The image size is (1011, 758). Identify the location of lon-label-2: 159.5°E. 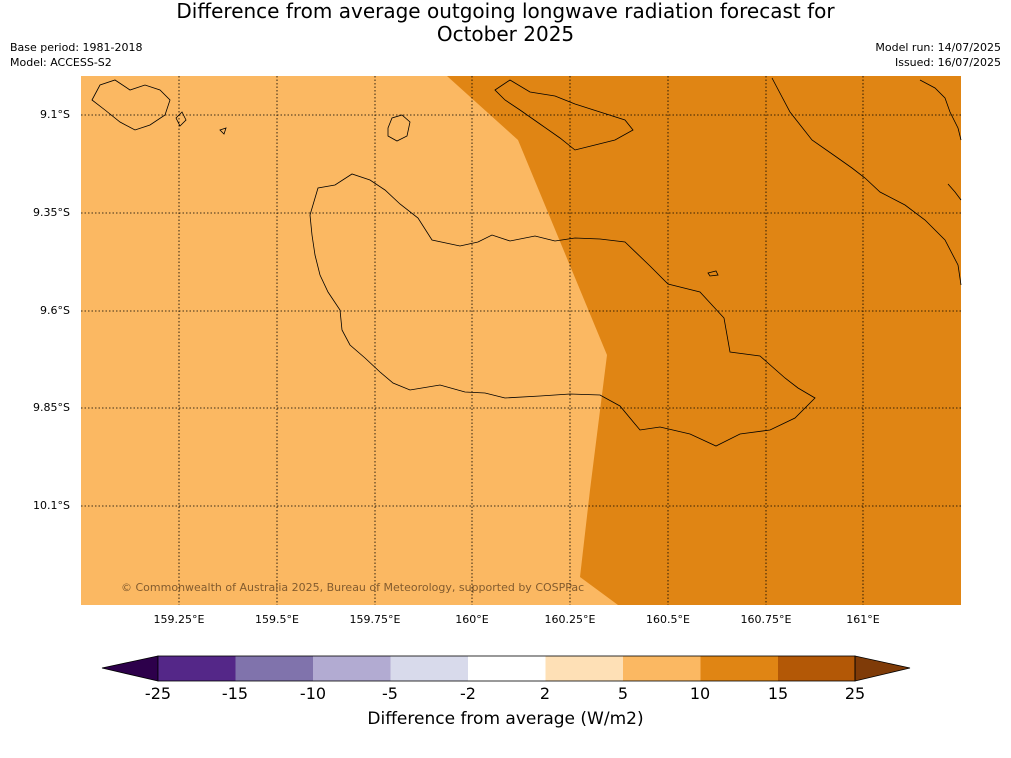
(277, 619).